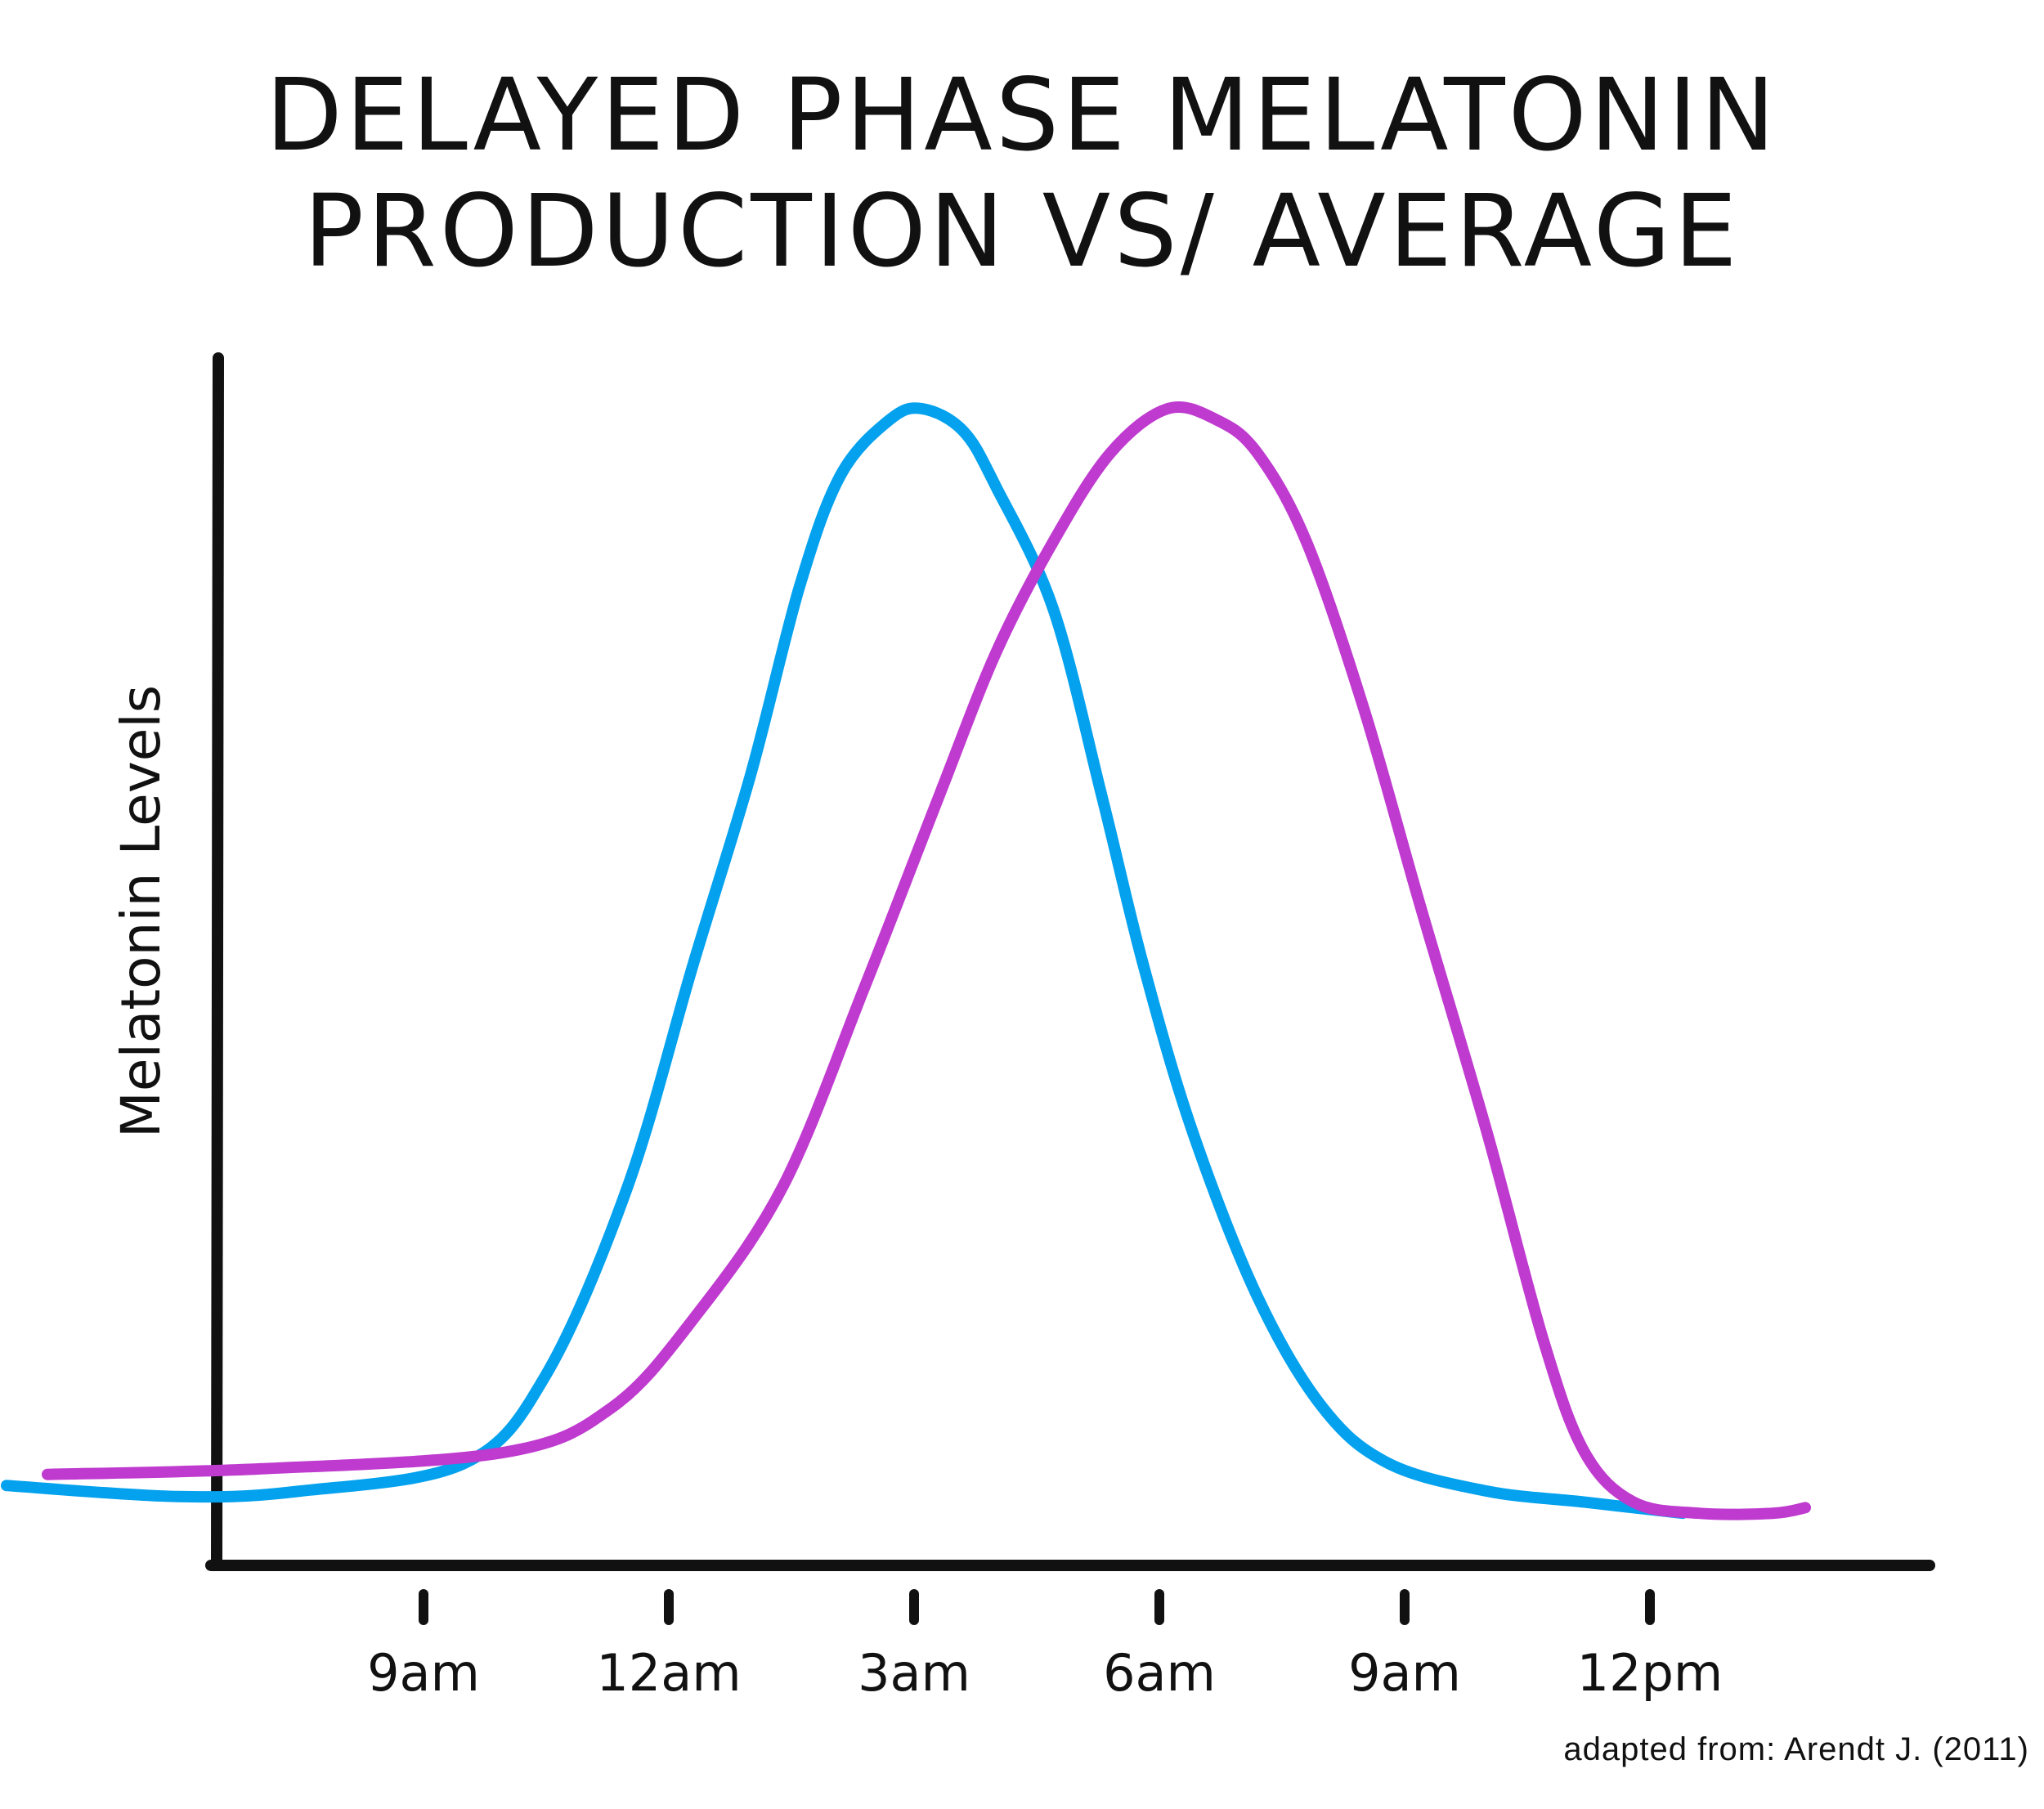  Describe the element at coordinates (1405, 1673) in the screenshot. I see `x-tick-label-5: 9am` at that location.